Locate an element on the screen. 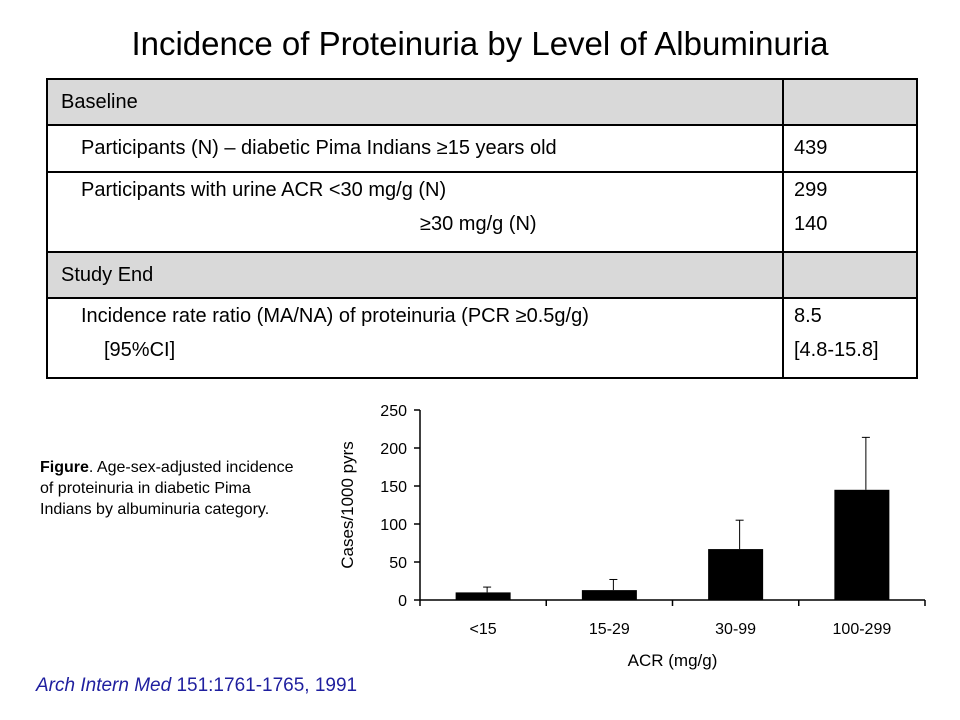 The width and height of the screenshot is (960, 720). y-tick-label: 250 is located at coordinates (393, 411).